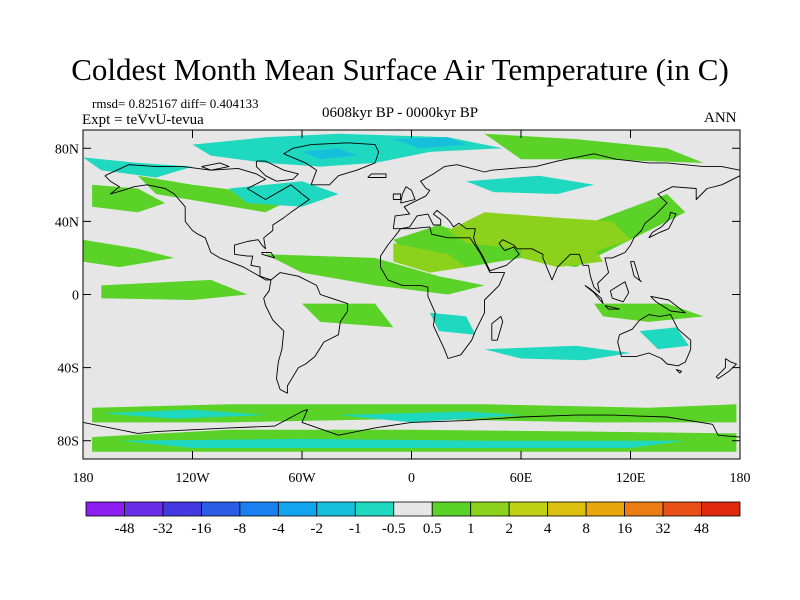 This screenshot has height=600, width=800. Describe the element at coordinates (663, 529) in the screenshot. I see `colorbar-label: 32` at that location.